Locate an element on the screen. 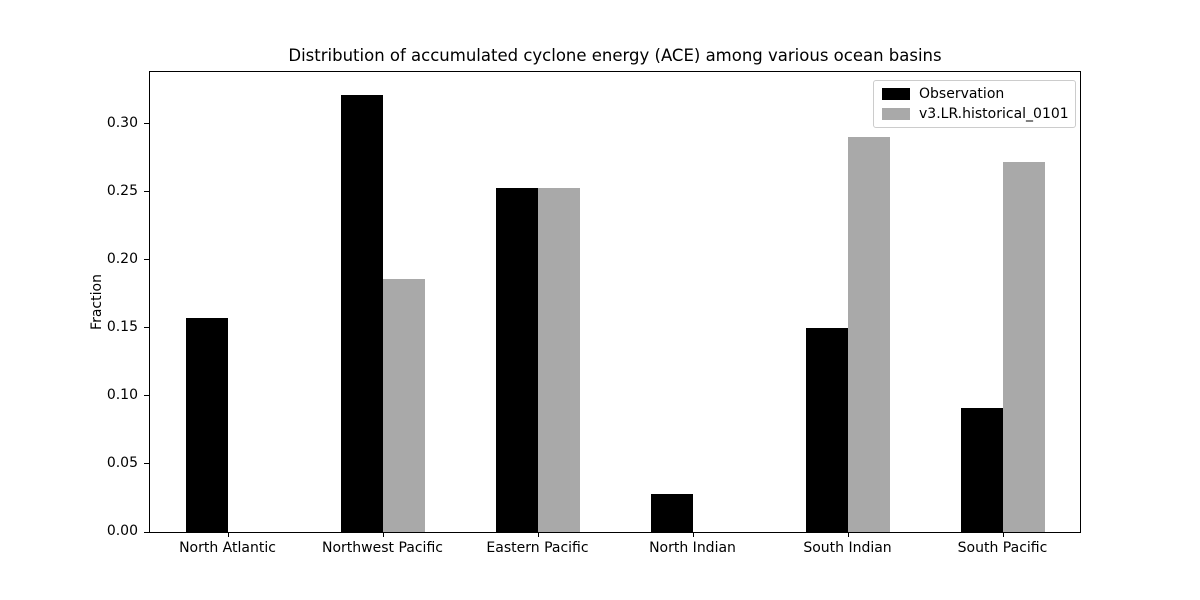  bar-v3-lr-historical-0101-eastern-pacific is located at coordinates (558, 360).